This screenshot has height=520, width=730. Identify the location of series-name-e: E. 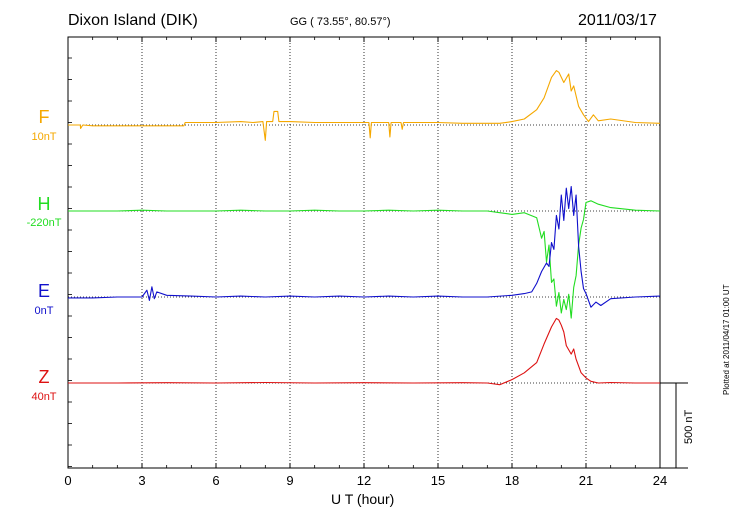
(43, 291).